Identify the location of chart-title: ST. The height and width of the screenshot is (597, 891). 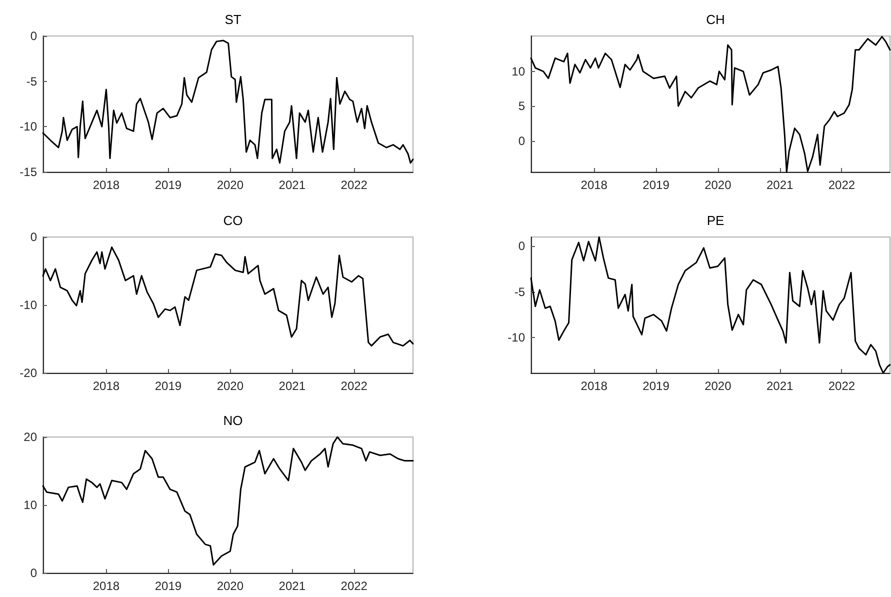
(233, 19).